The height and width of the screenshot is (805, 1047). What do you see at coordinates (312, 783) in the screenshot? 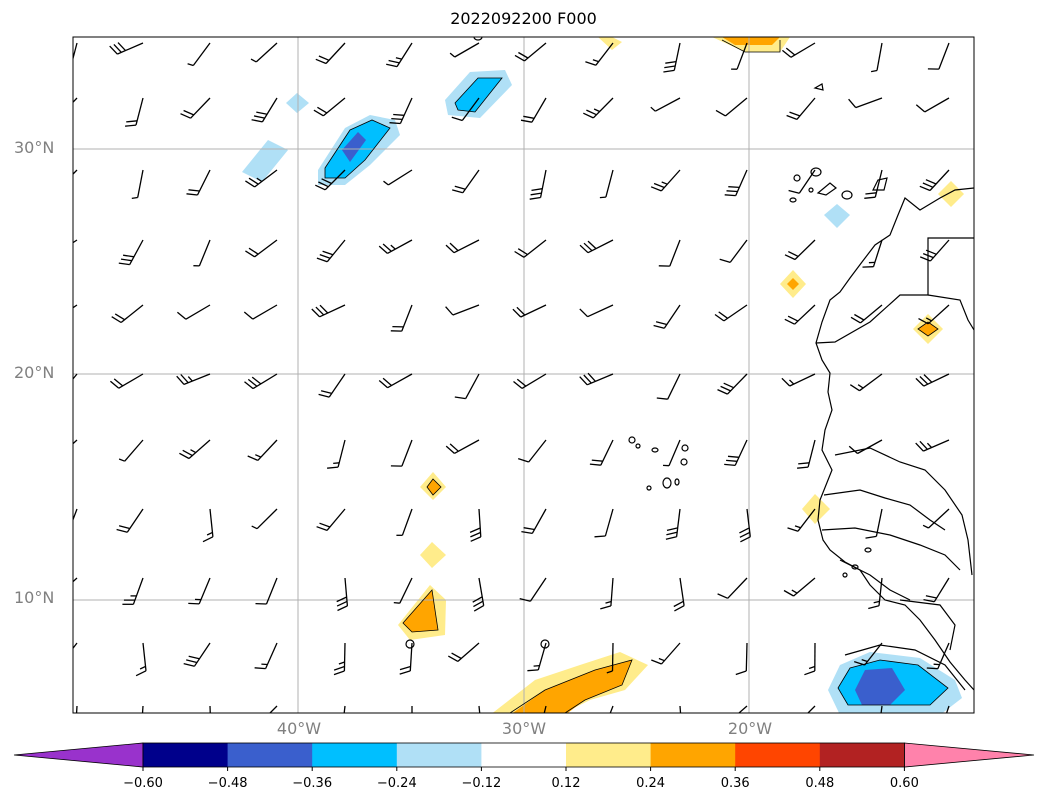
I see `colorbar-tick-label: −0.36` at bounding box center [312, 783].